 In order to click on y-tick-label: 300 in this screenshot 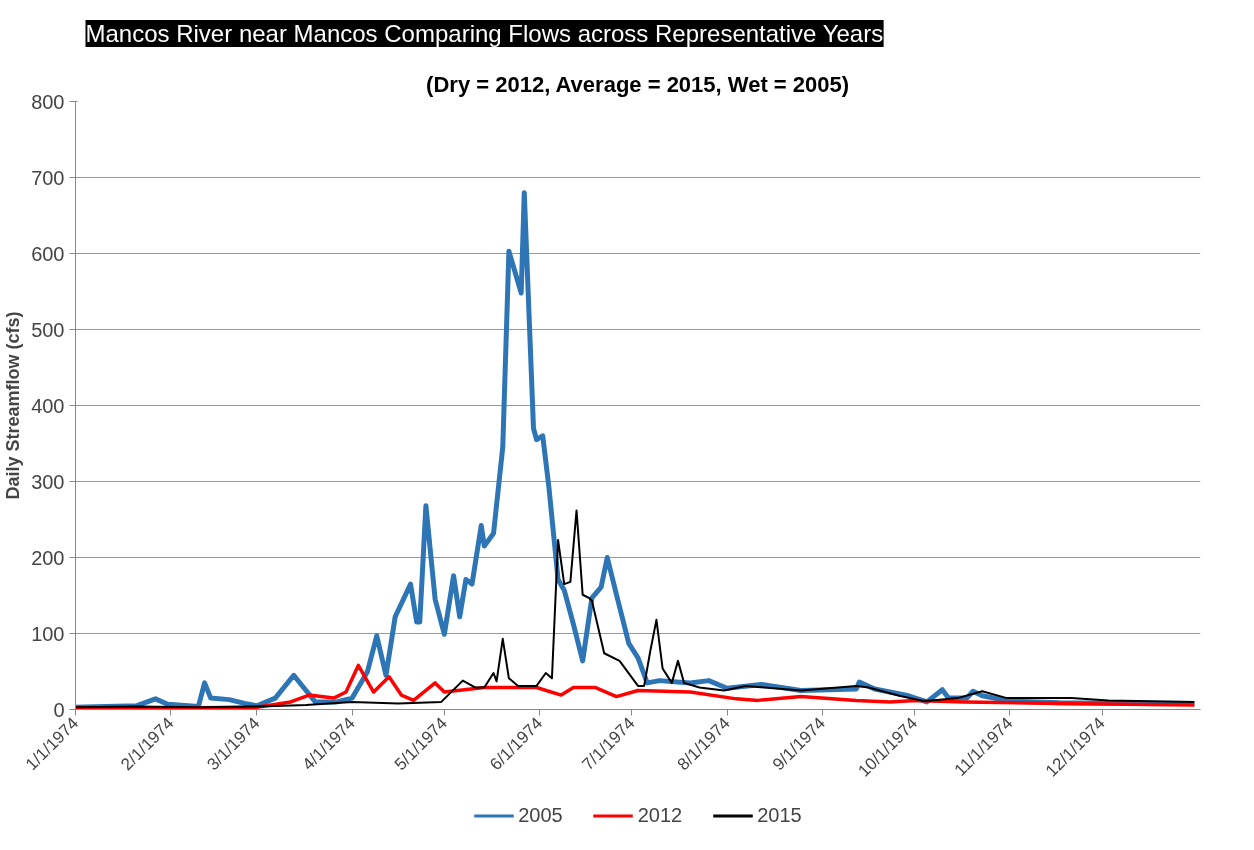, I will do `click(48, 481)`.